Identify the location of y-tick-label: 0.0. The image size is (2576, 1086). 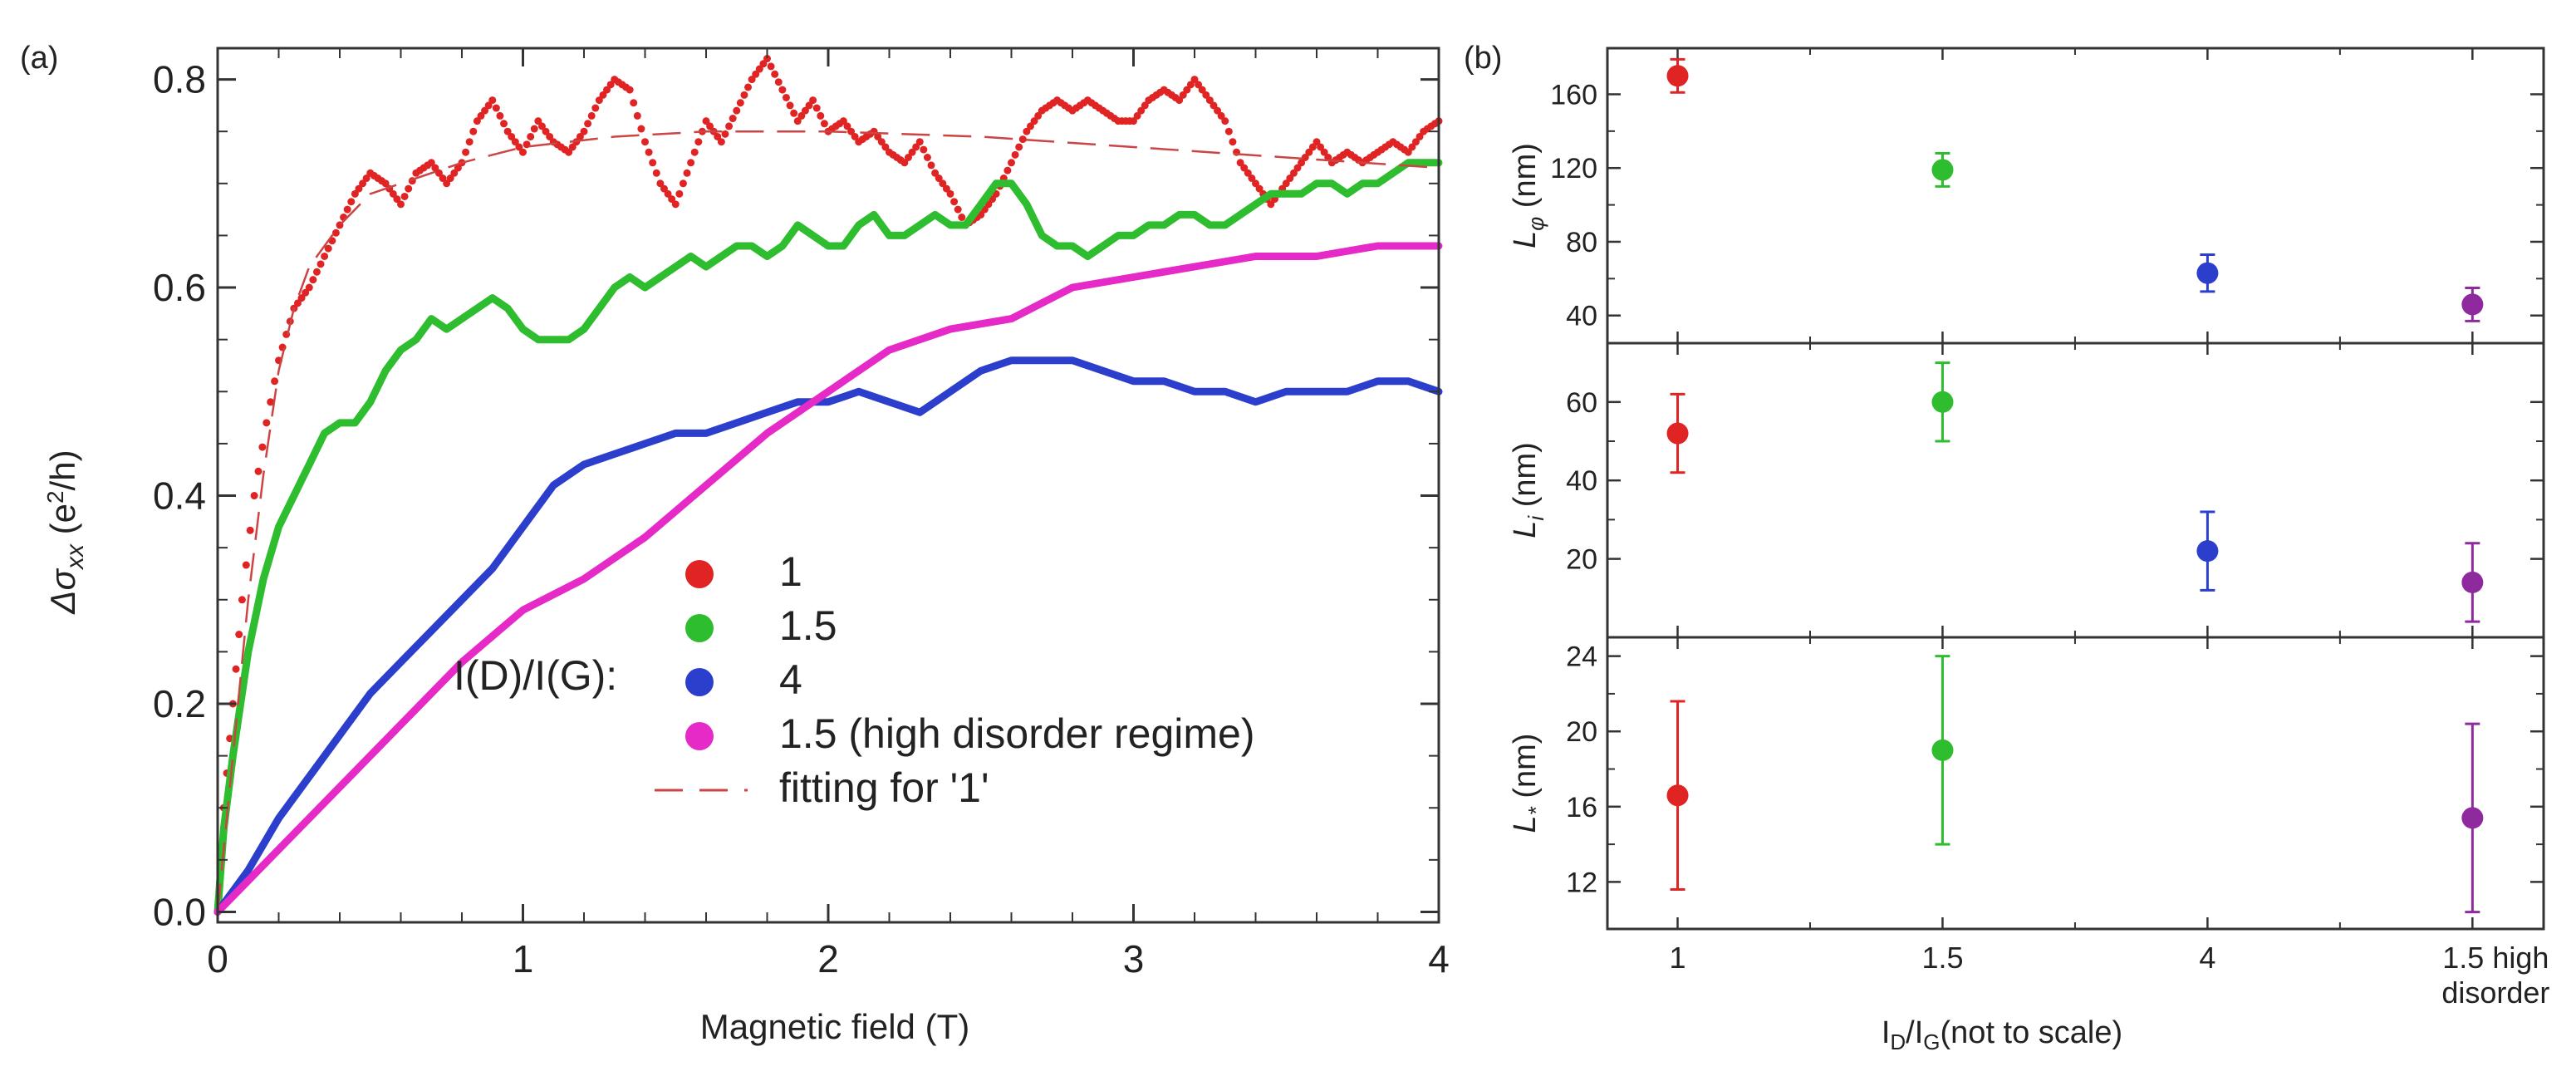
(179, 912).